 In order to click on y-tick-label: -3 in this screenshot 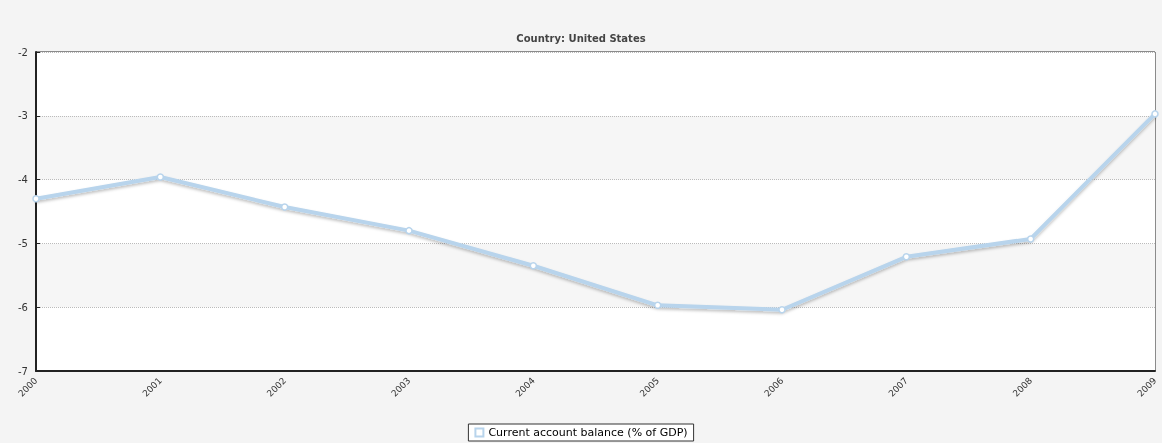, I will do `click(23, 116)`.